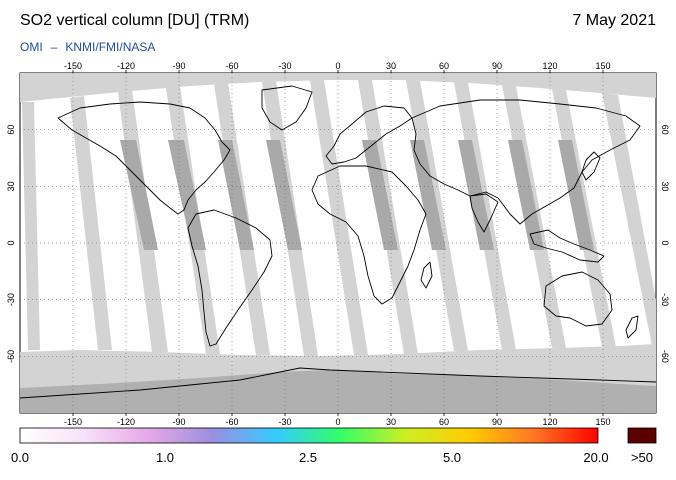  Describe the element at coordinates (284, 422) in the screenshot. I see `lon-tick-label-bottom: -30` at that location.